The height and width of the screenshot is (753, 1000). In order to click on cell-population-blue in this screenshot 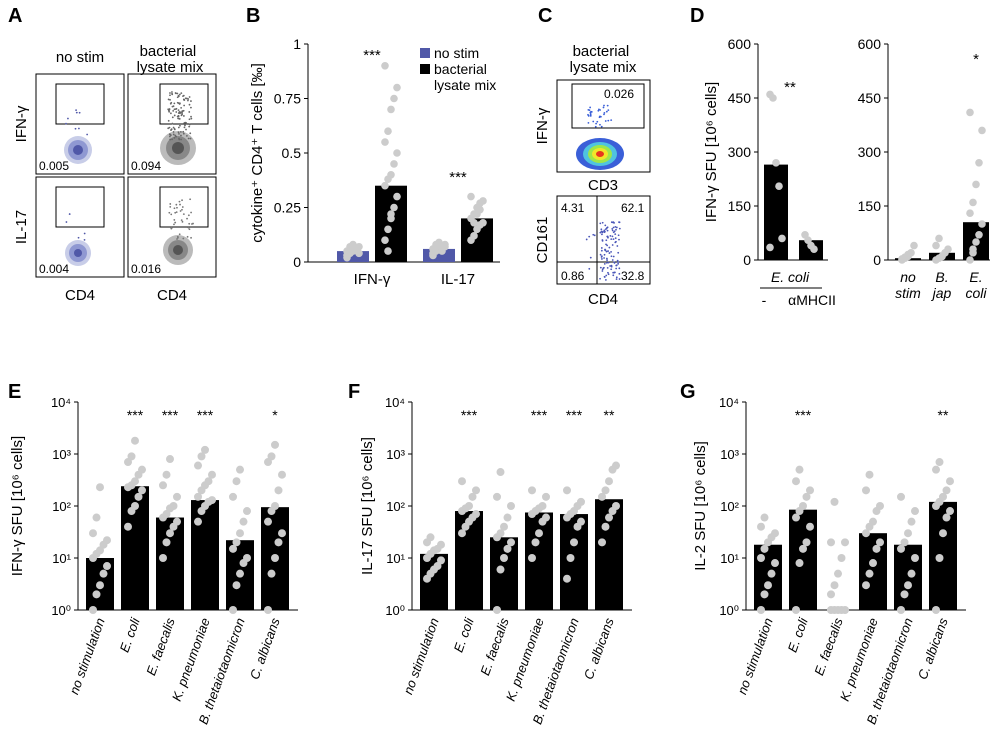, I will do `click(78, 201)`.